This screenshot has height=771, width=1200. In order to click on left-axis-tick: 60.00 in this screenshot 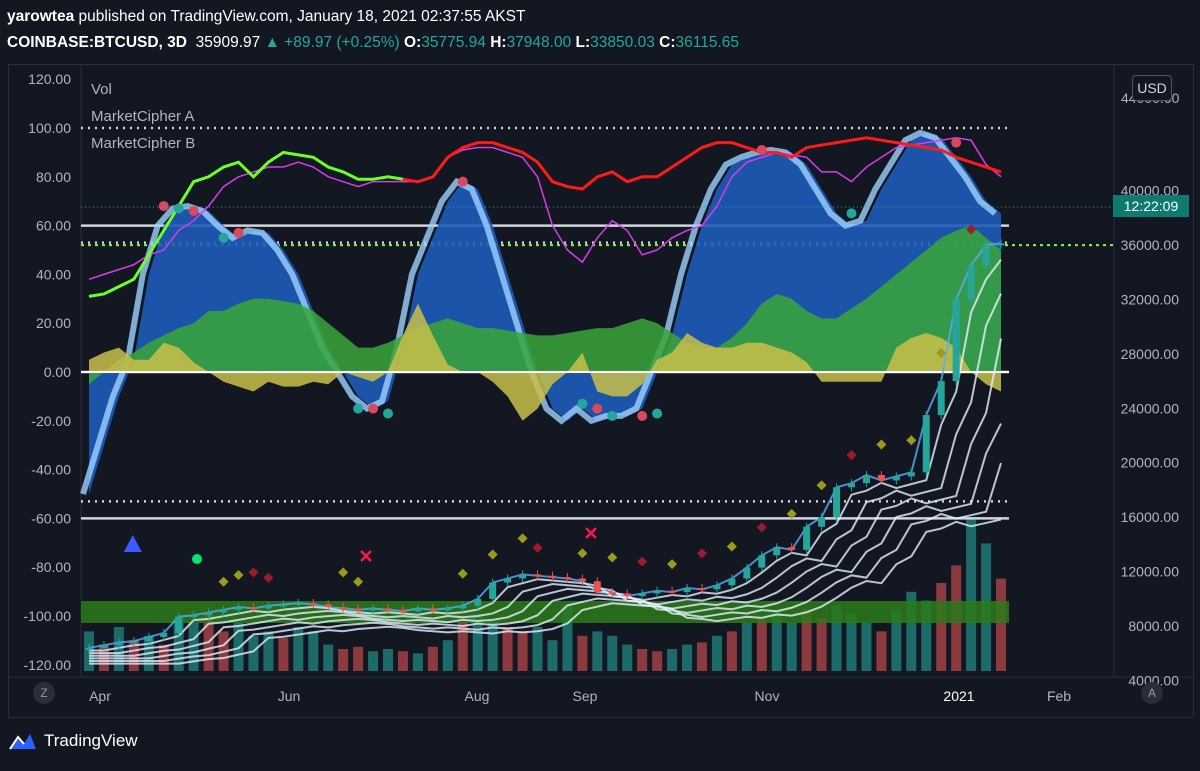, I will do `click(53, 226)`.